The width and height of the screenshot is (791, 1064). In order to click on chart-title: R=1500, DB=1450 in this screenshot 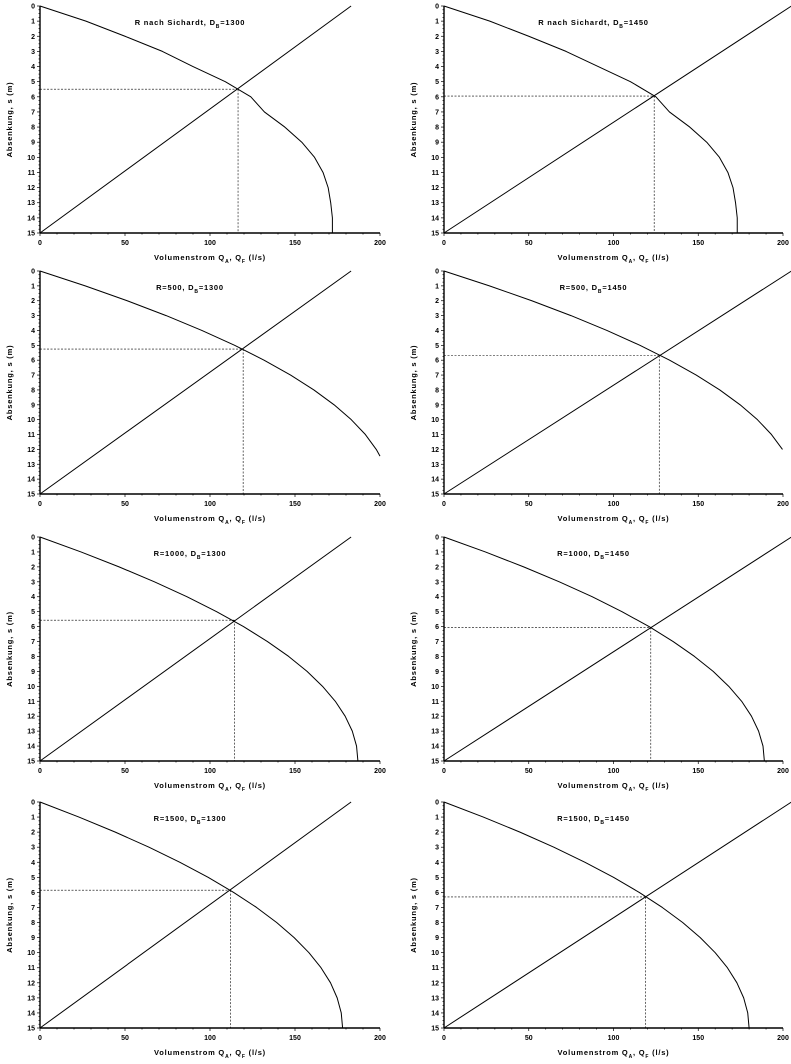, I will do `click(593, 820)`.